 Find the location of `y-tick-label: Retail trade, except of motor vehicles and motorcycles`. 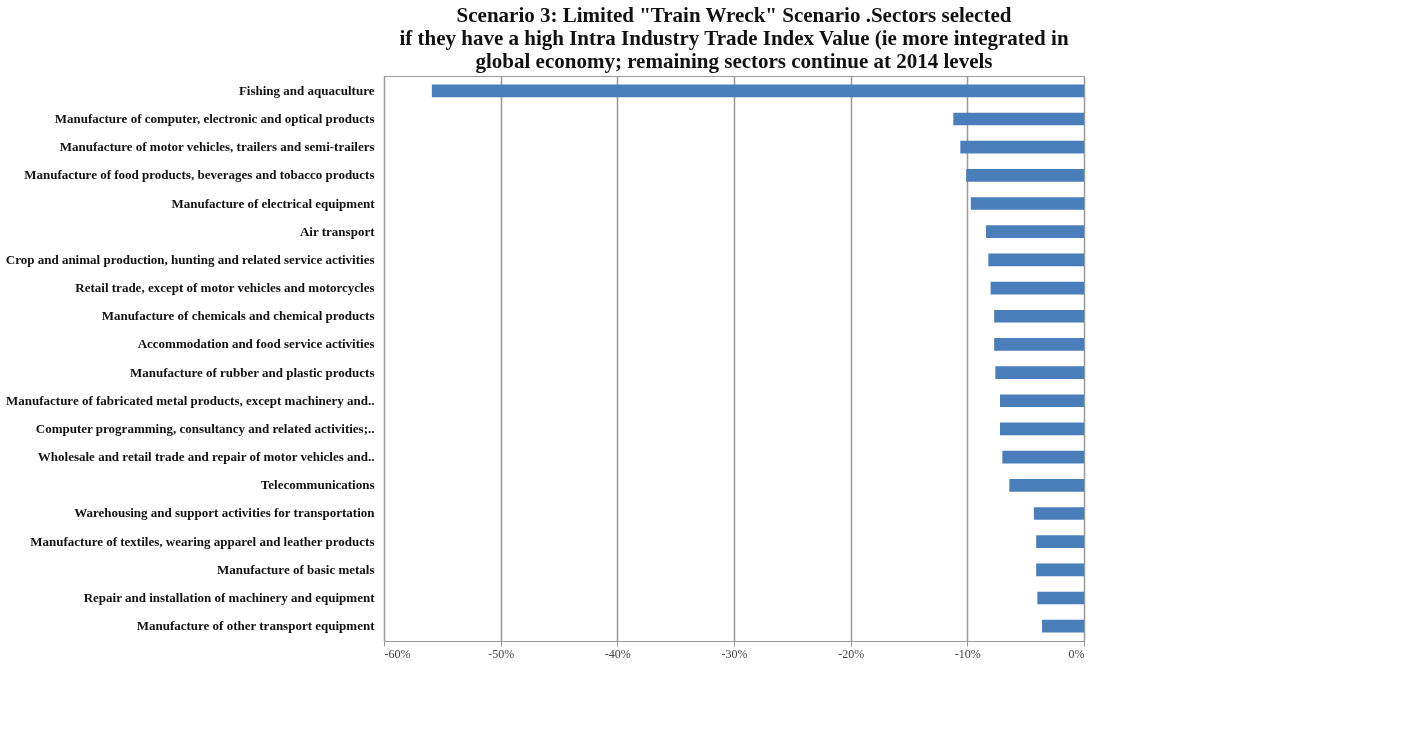

y-tick-label: Retail trade, except of motor vehicles and motorcycles is located at coordinates (225, 288).